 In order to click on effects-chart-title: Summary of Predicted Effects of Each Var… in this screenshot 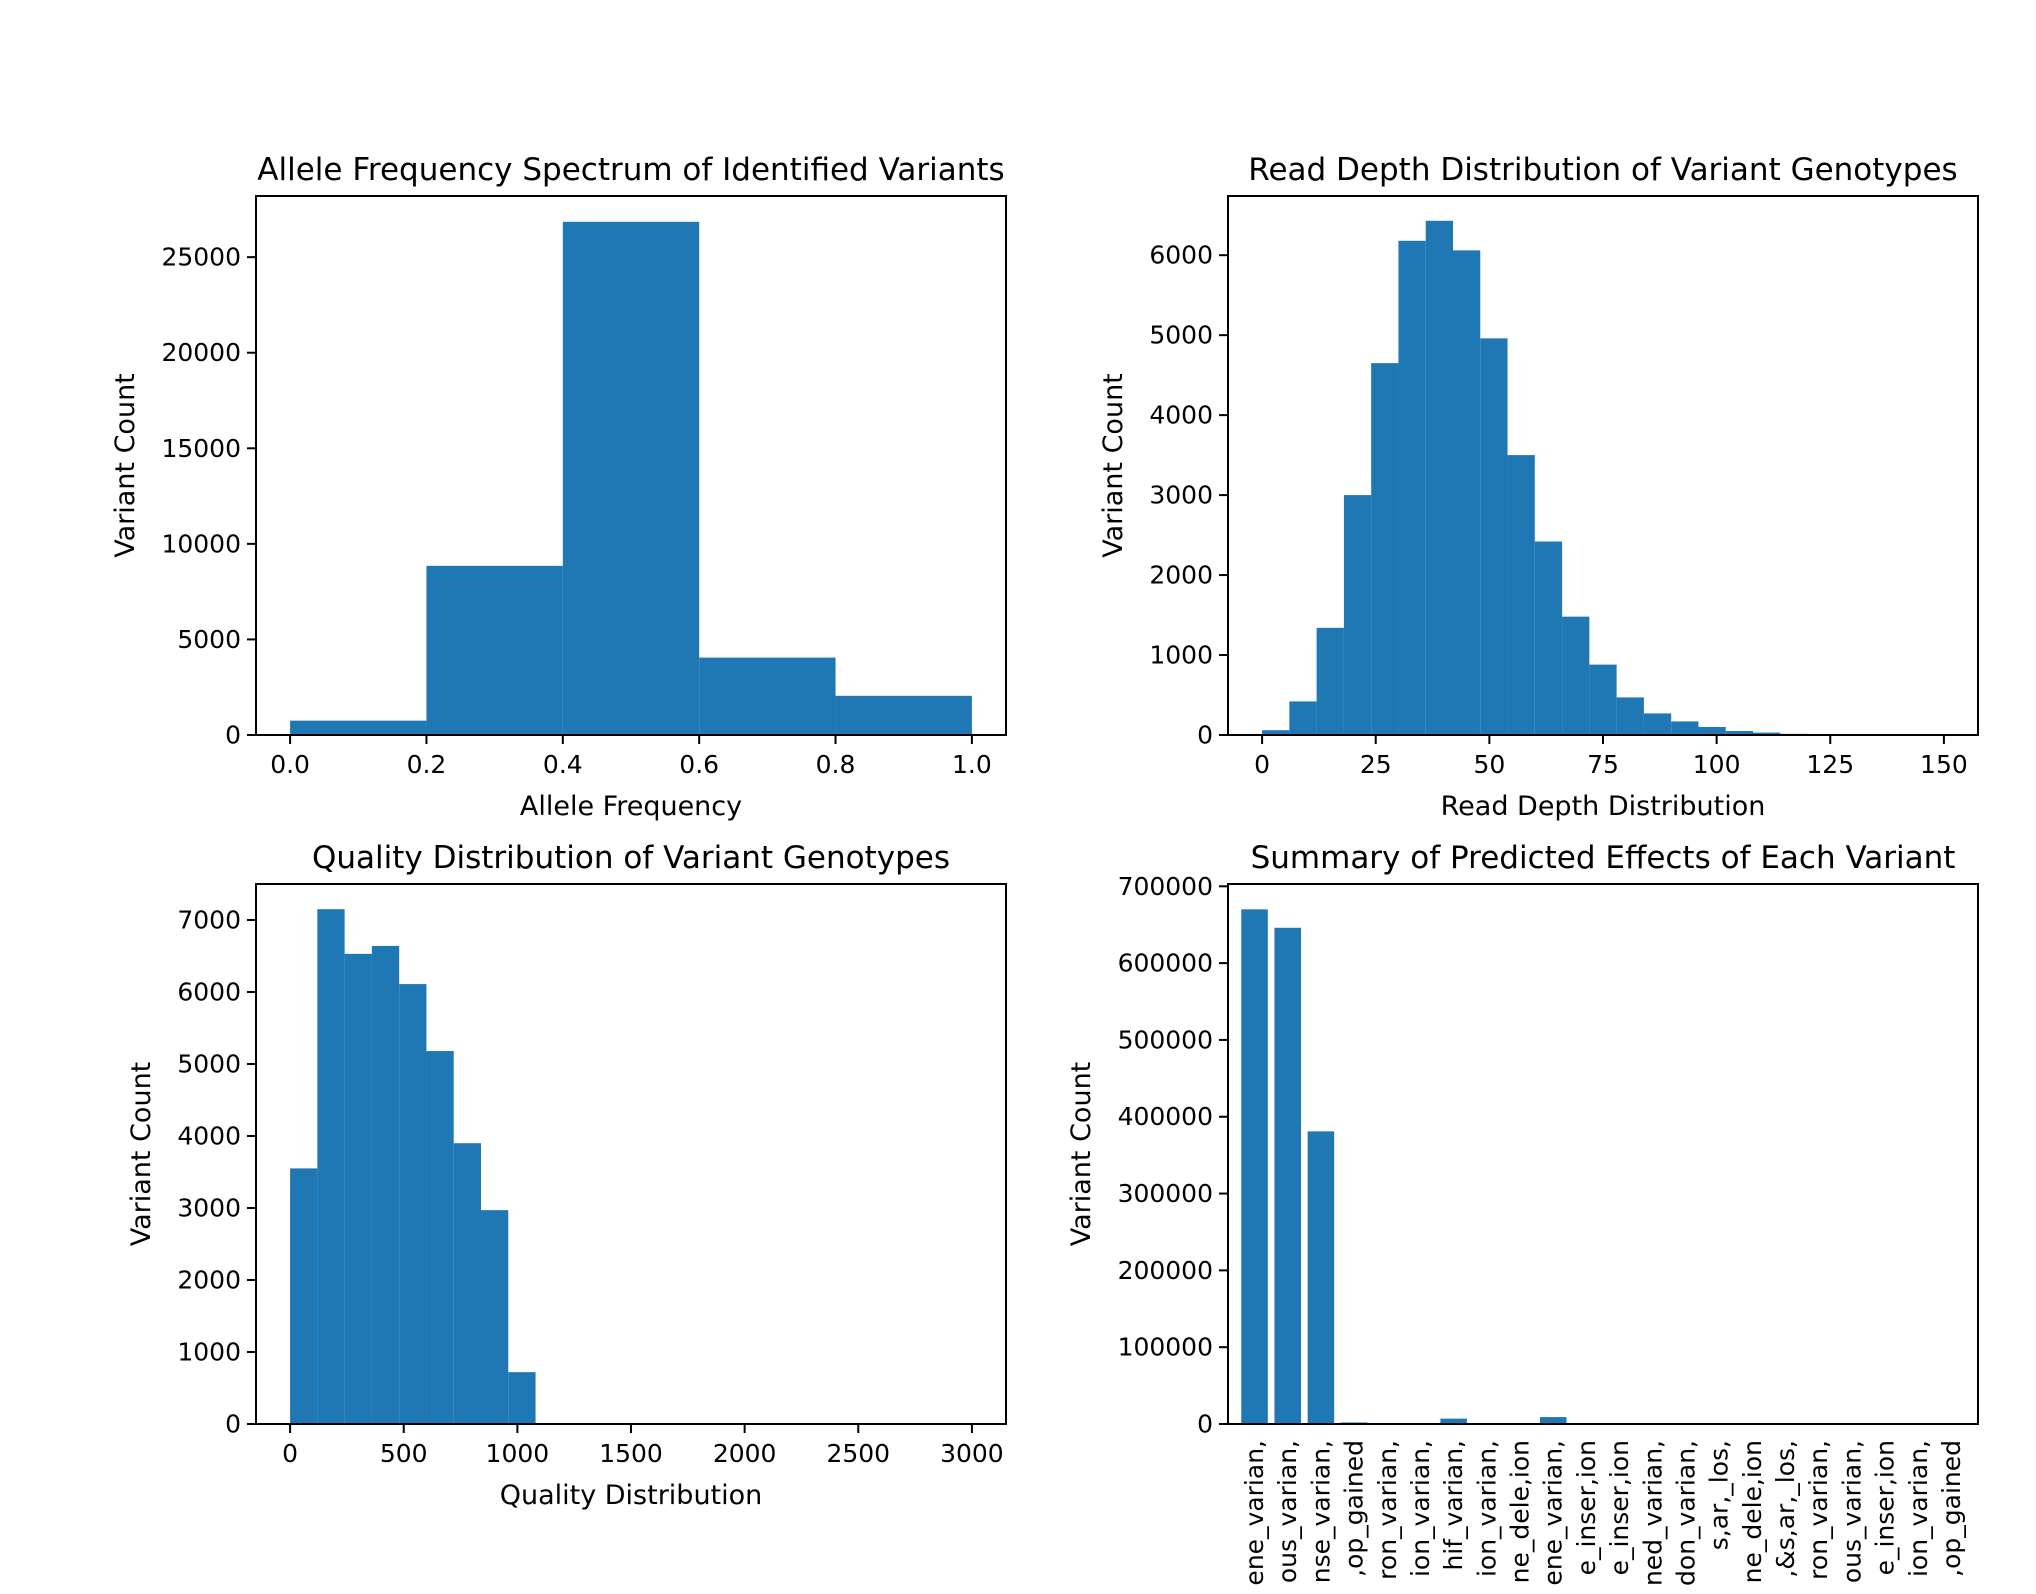, I will do `click(1603, 858)`.